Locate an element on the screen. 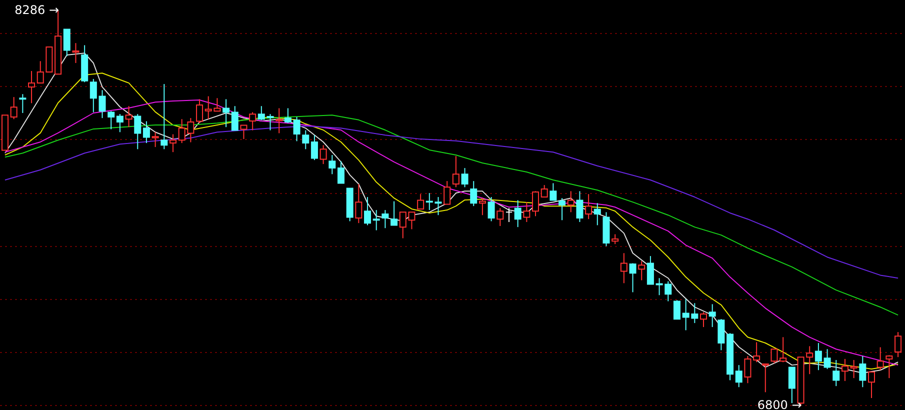  annotation: 8286 → is located at coordinates (37, 10).